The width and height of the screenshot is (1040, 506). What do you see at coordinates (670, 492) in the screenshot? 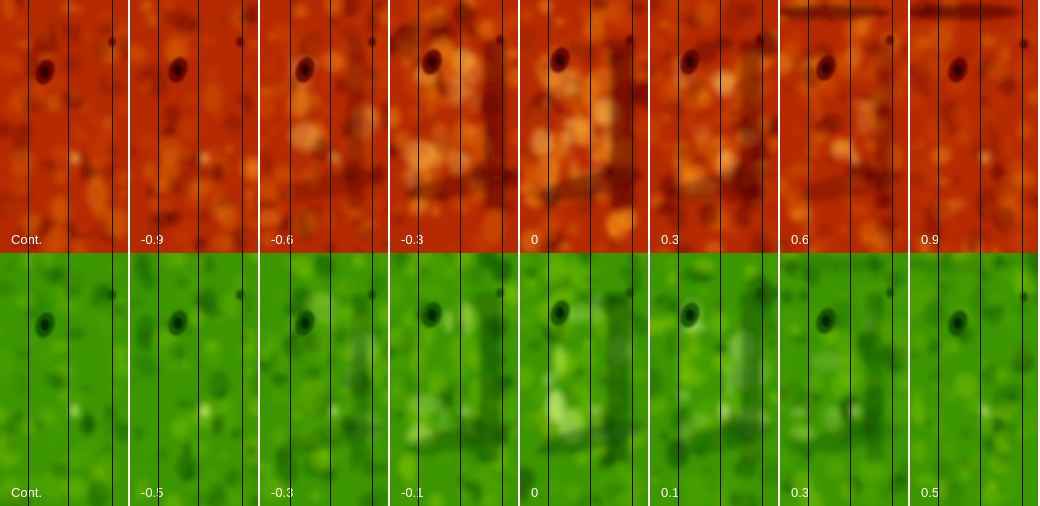
I see `wavelength-label: 0.1` at bounding box center [670, 492].